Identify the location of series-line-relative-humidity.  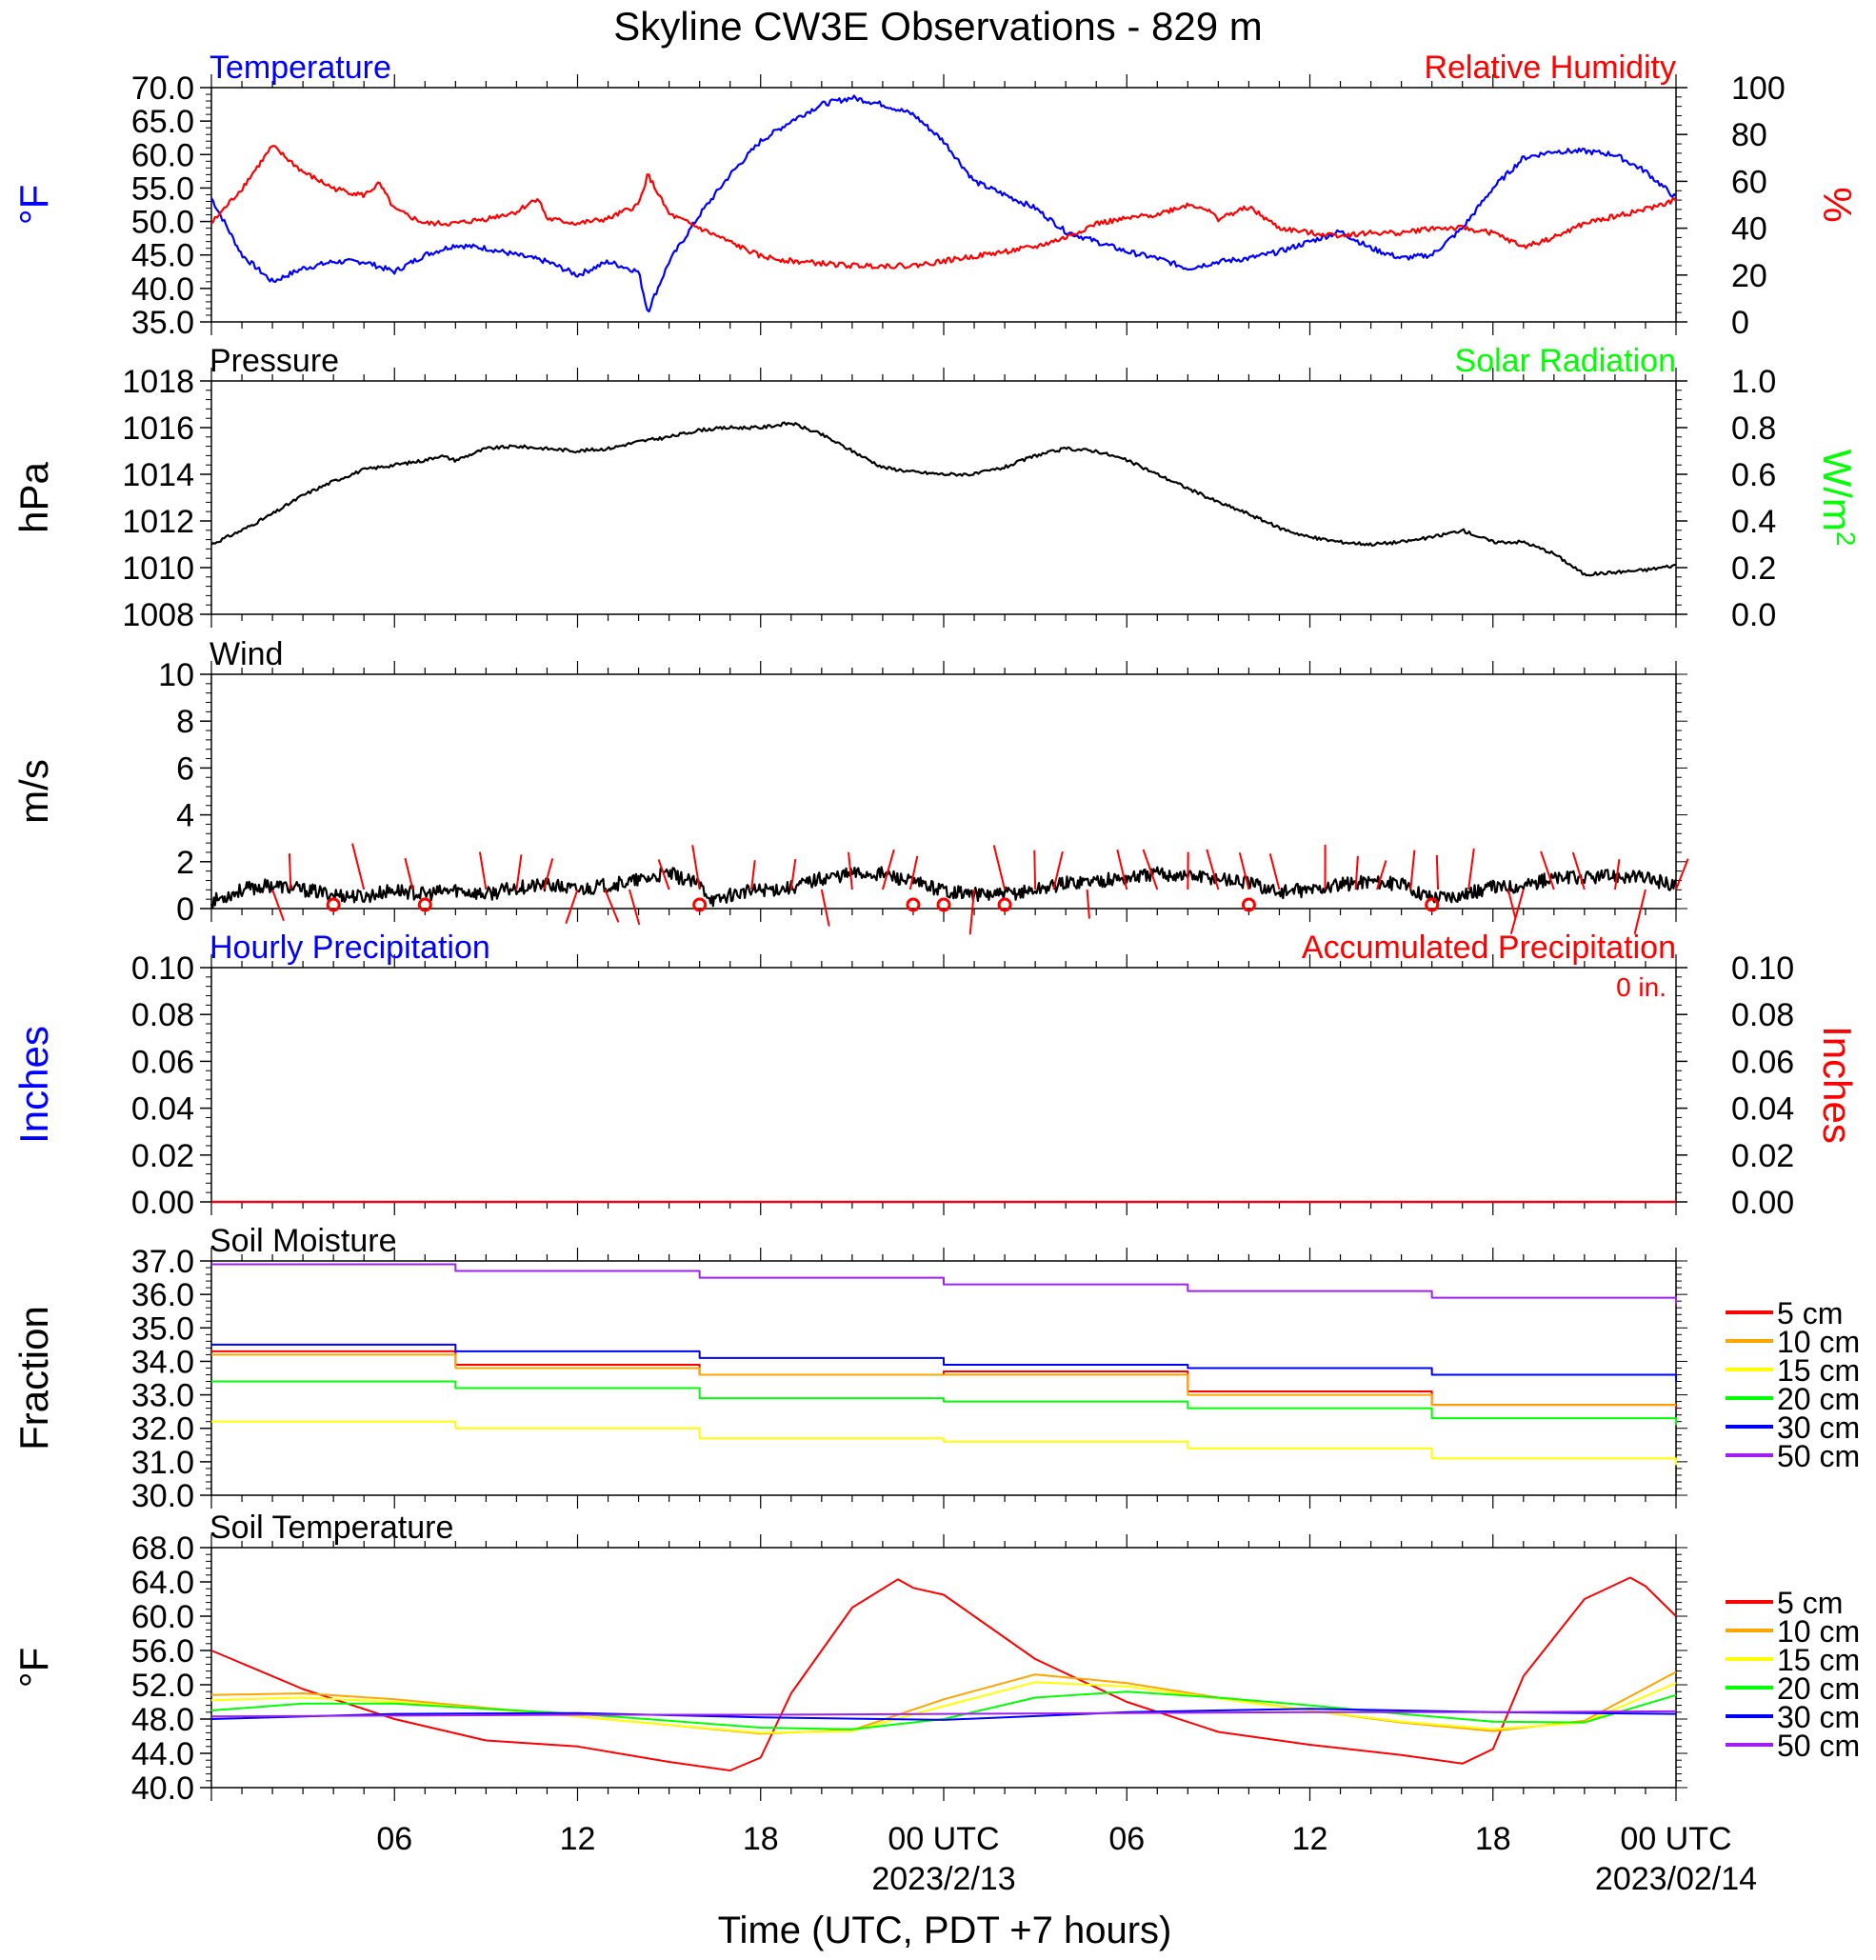
(943, 207).